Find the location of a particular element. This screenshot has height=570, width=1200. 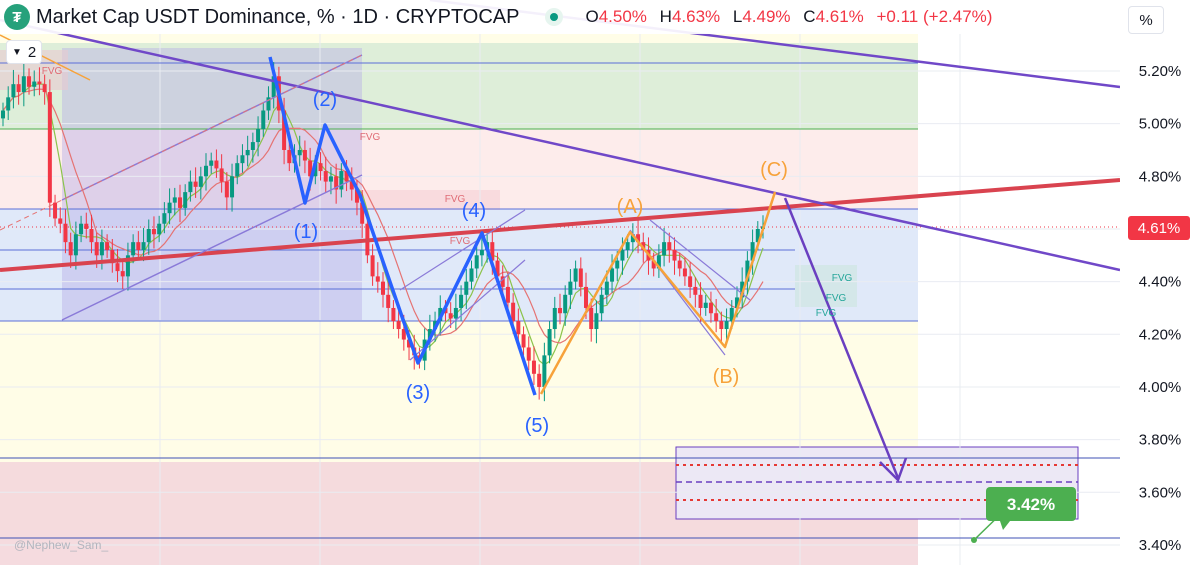

target-label: 3.42% is located at coordinates (1031, 504).